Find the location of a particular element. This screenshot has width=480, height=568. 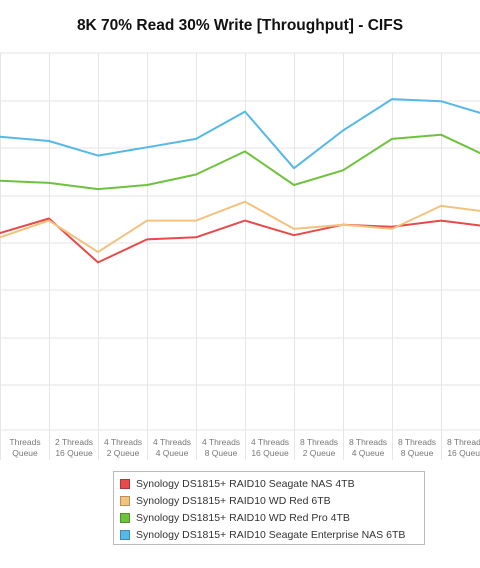

x-tick-label: 8 Threads 4 Queue is located at coordinates (368, 447).